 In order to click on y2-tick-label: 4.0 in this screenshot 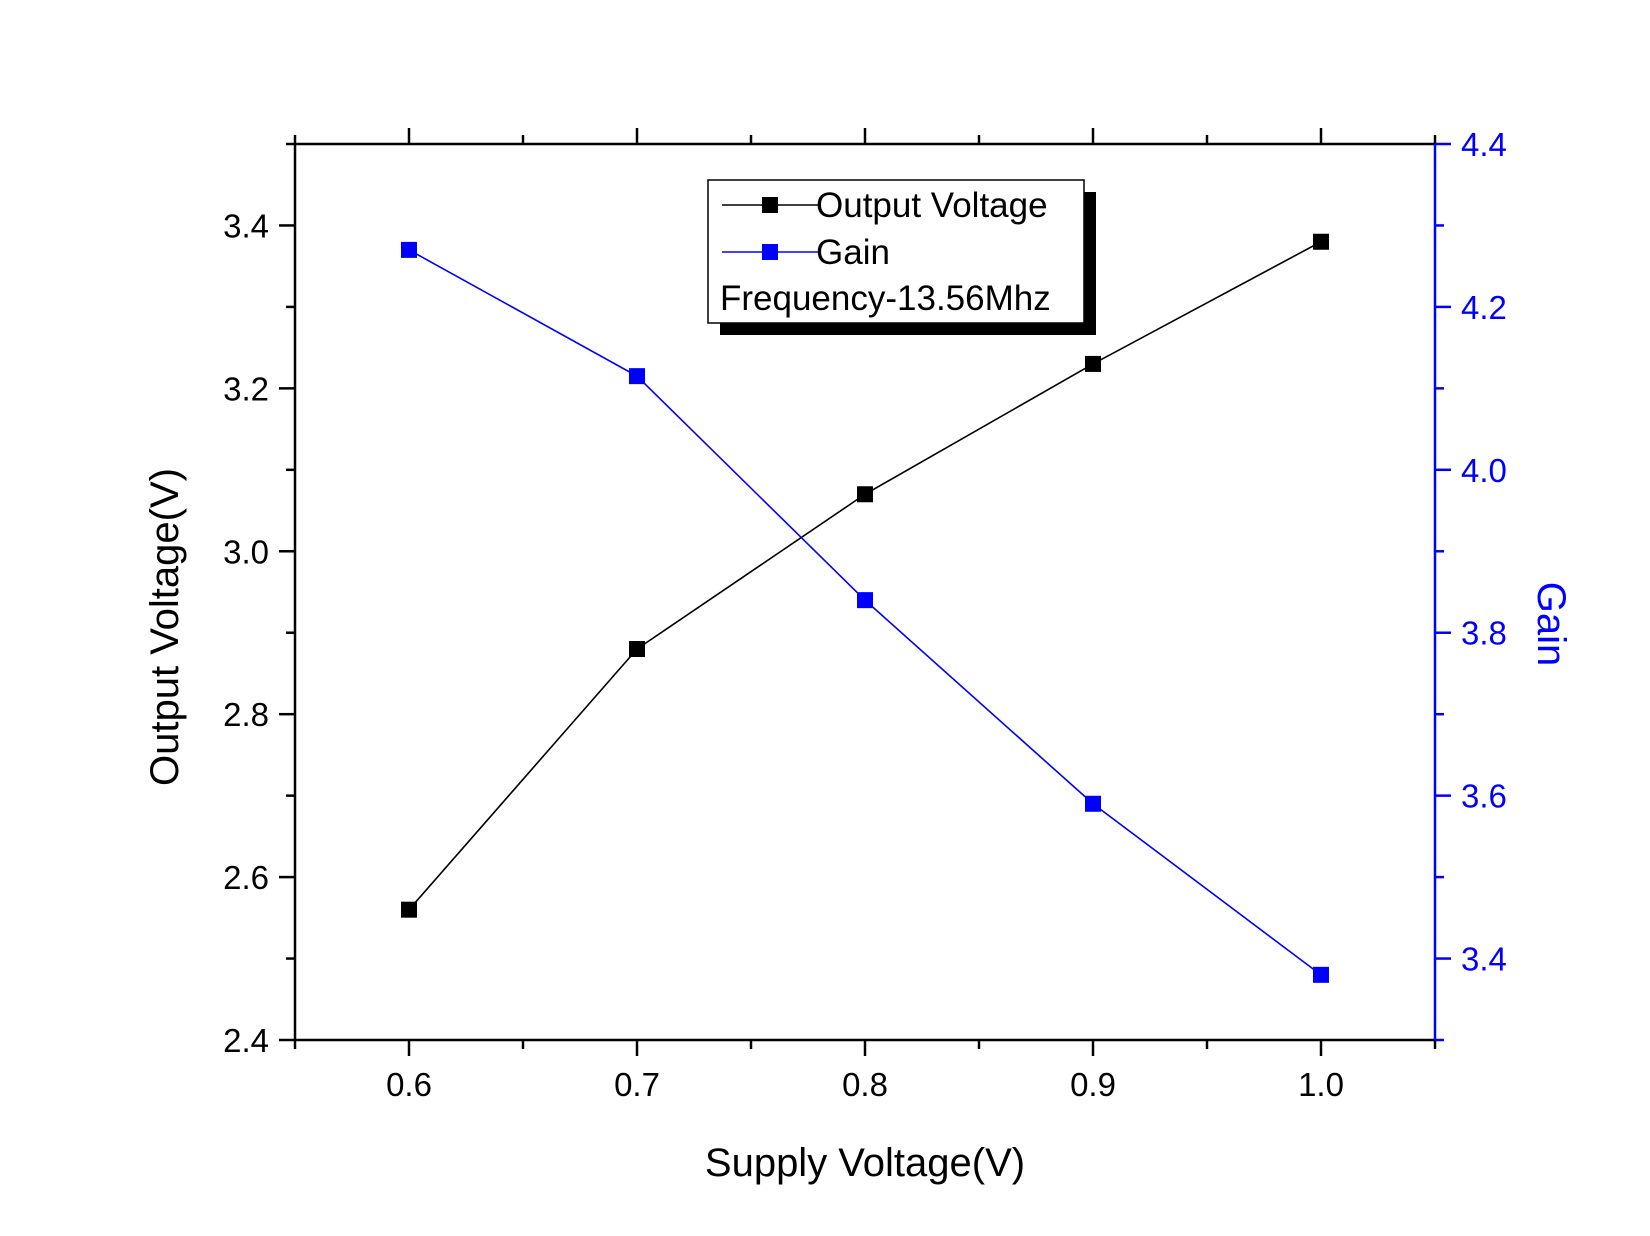, I will do `click(1484, 470)`.